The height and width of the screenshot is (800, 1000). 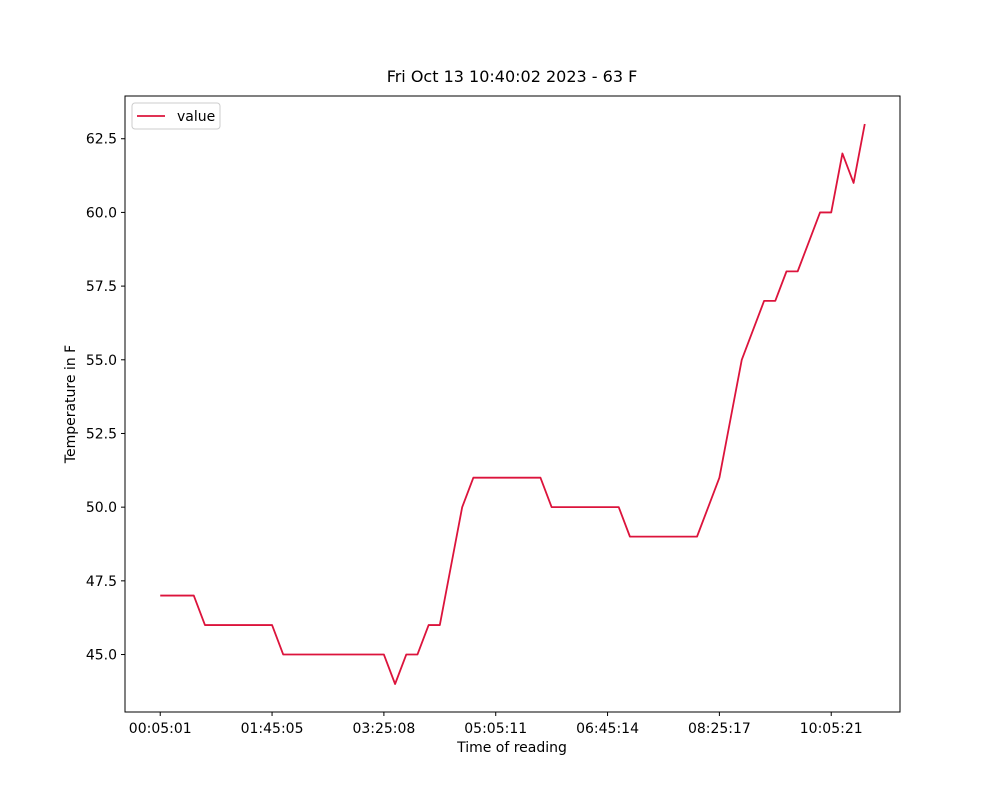 What do you see at coordinates (196, 117) in the screenshot?
I see `legend-label: value` at bounding box center [196, 117].